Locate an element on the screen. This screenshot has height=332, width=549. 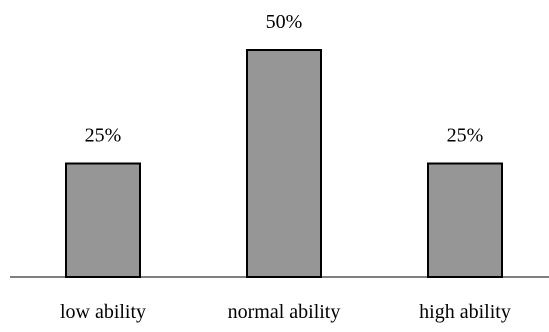
category-labels-group: low ability normal ability high ability is located at coordinates (285, 312).